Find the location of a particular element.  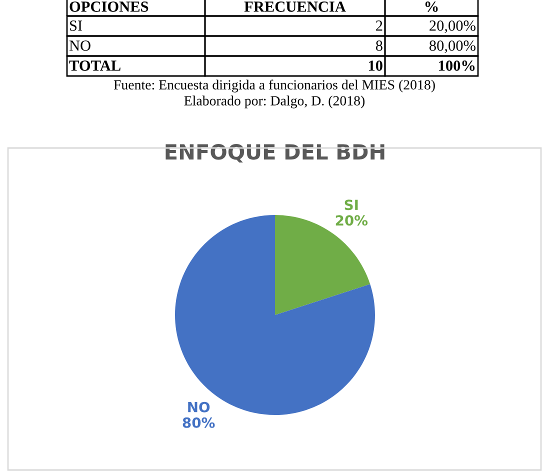

data-label: 20% is located at coordinates (352, 220).